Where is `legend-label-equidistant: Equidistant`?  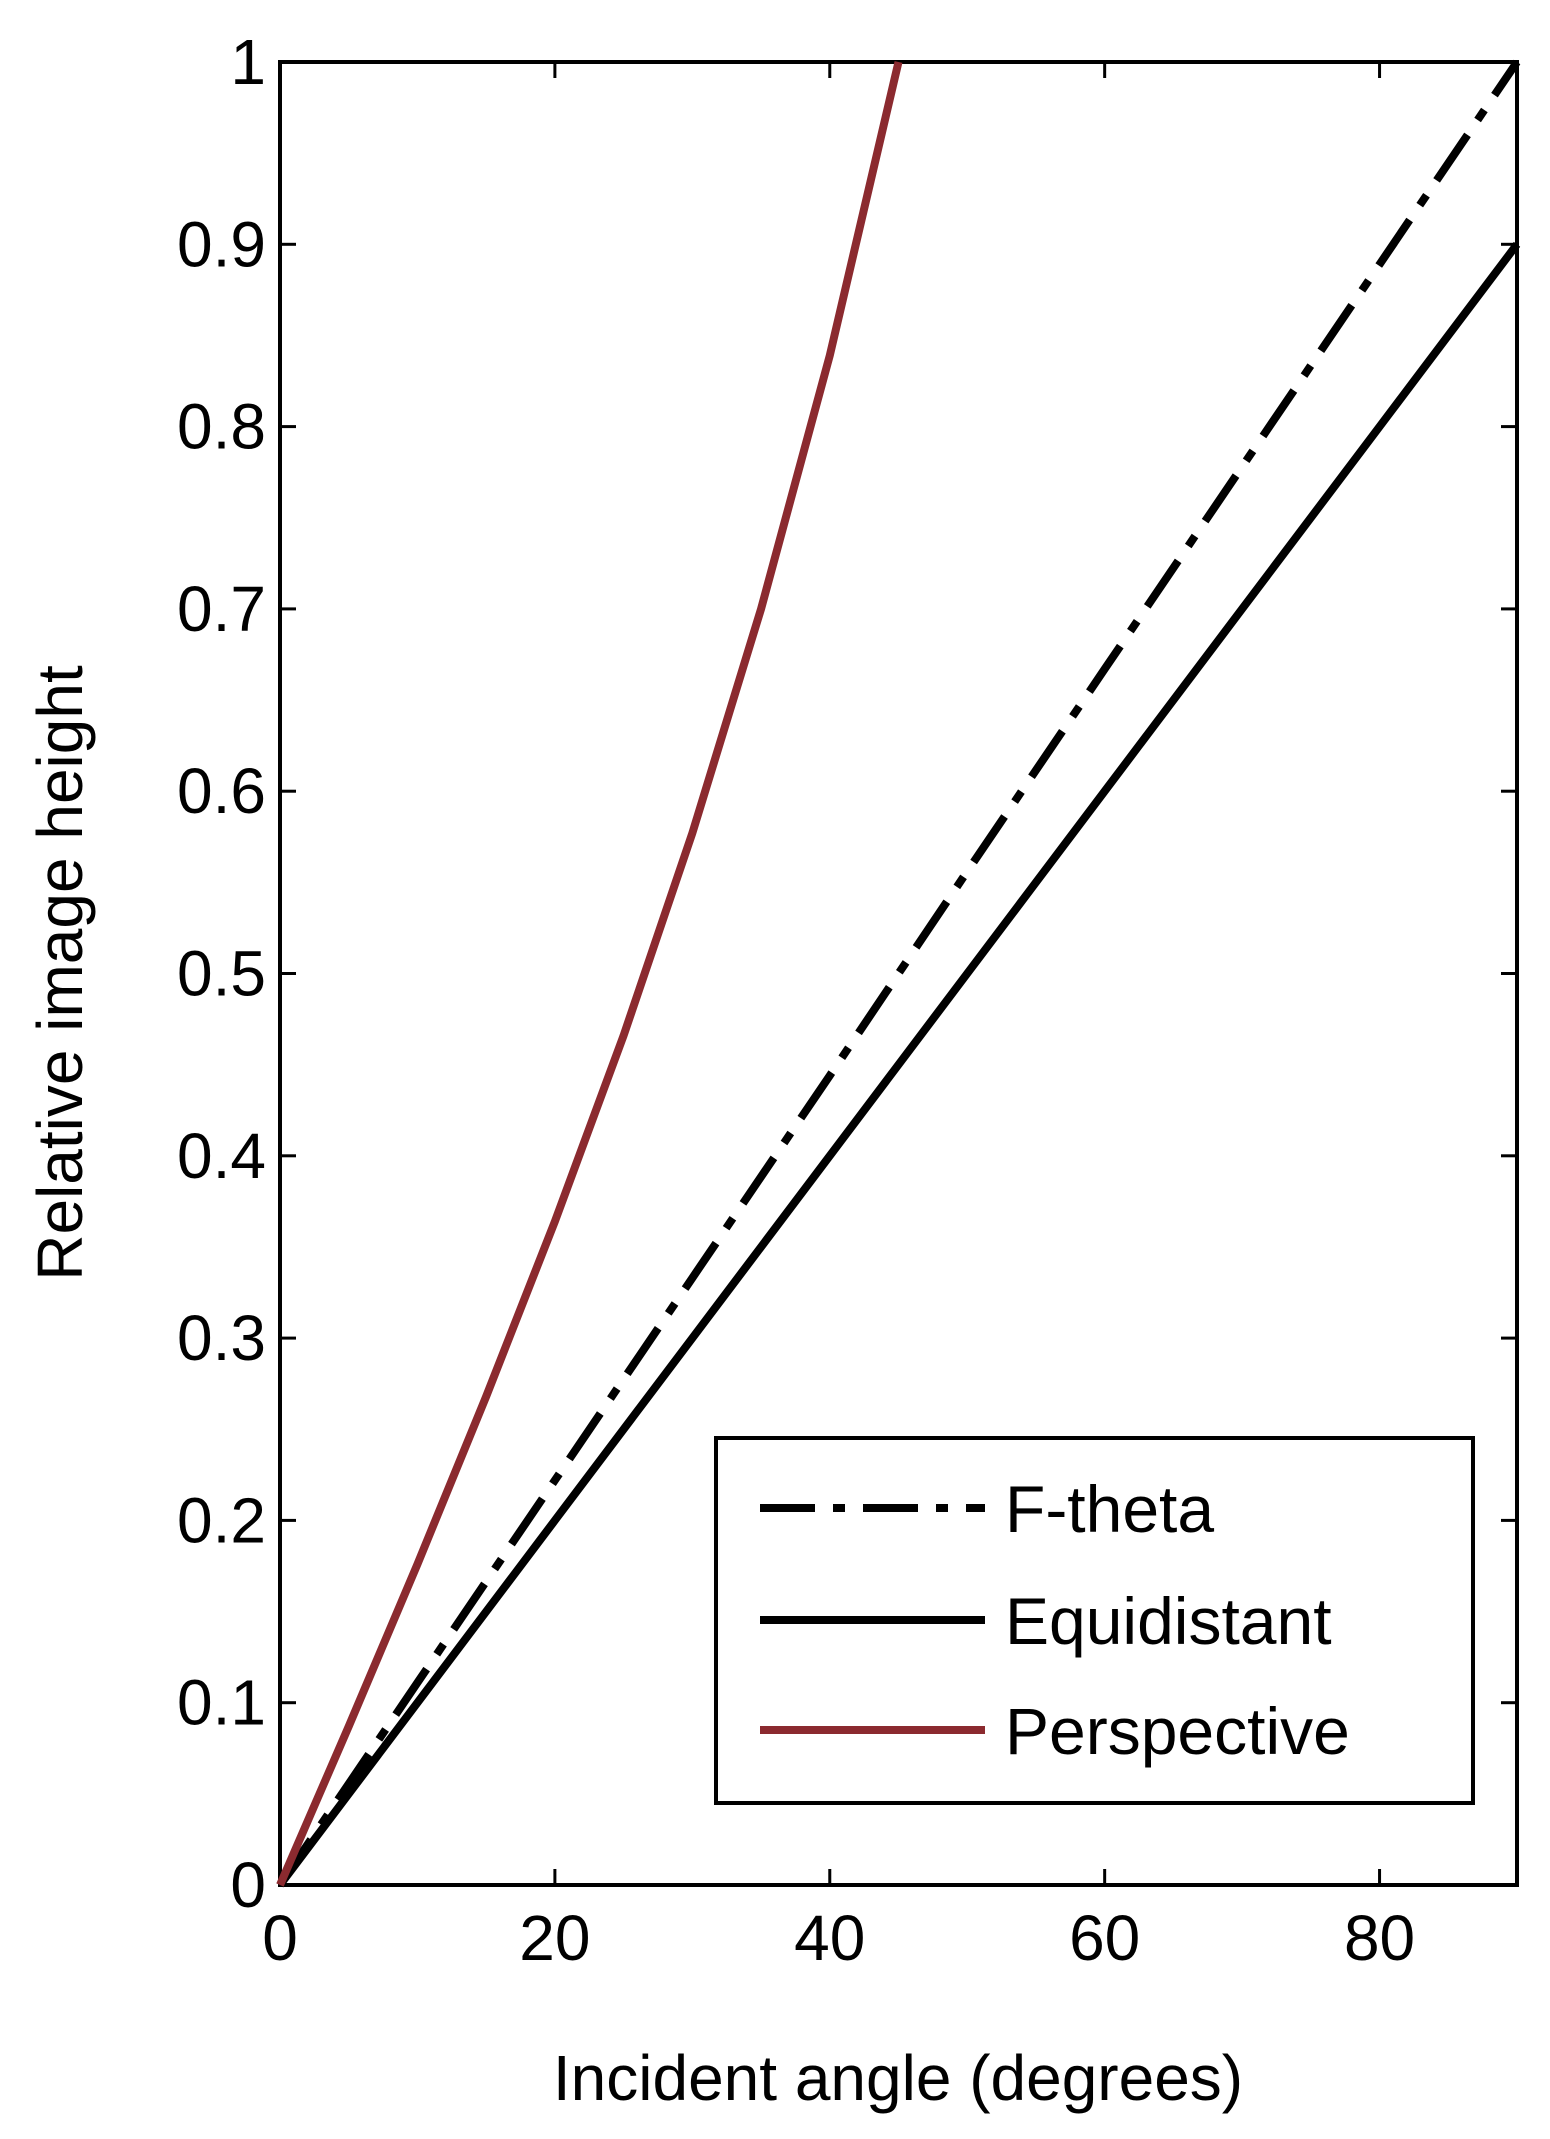 legend-label-equidistant: Equidistant is located at coordinates (1168, 1621).